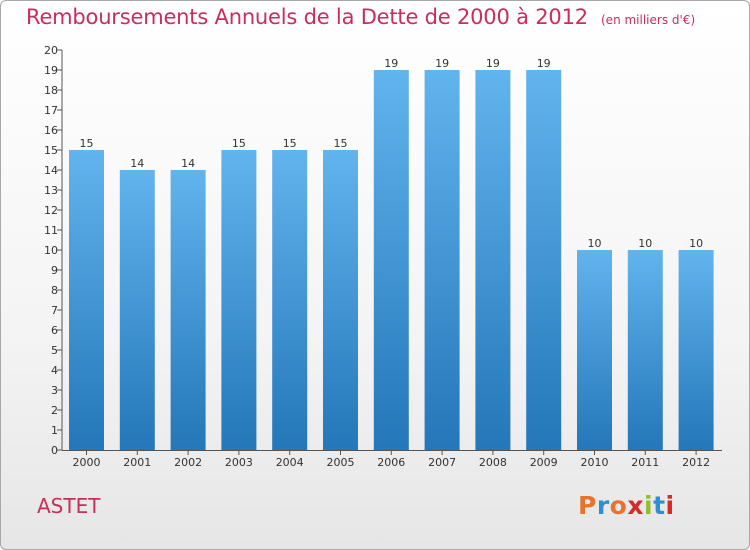 This screenshot has width=750, height=550. Describe the element at coordinates (51, 90) in the screenshot. I see `y-tick-label: 18` at that location.